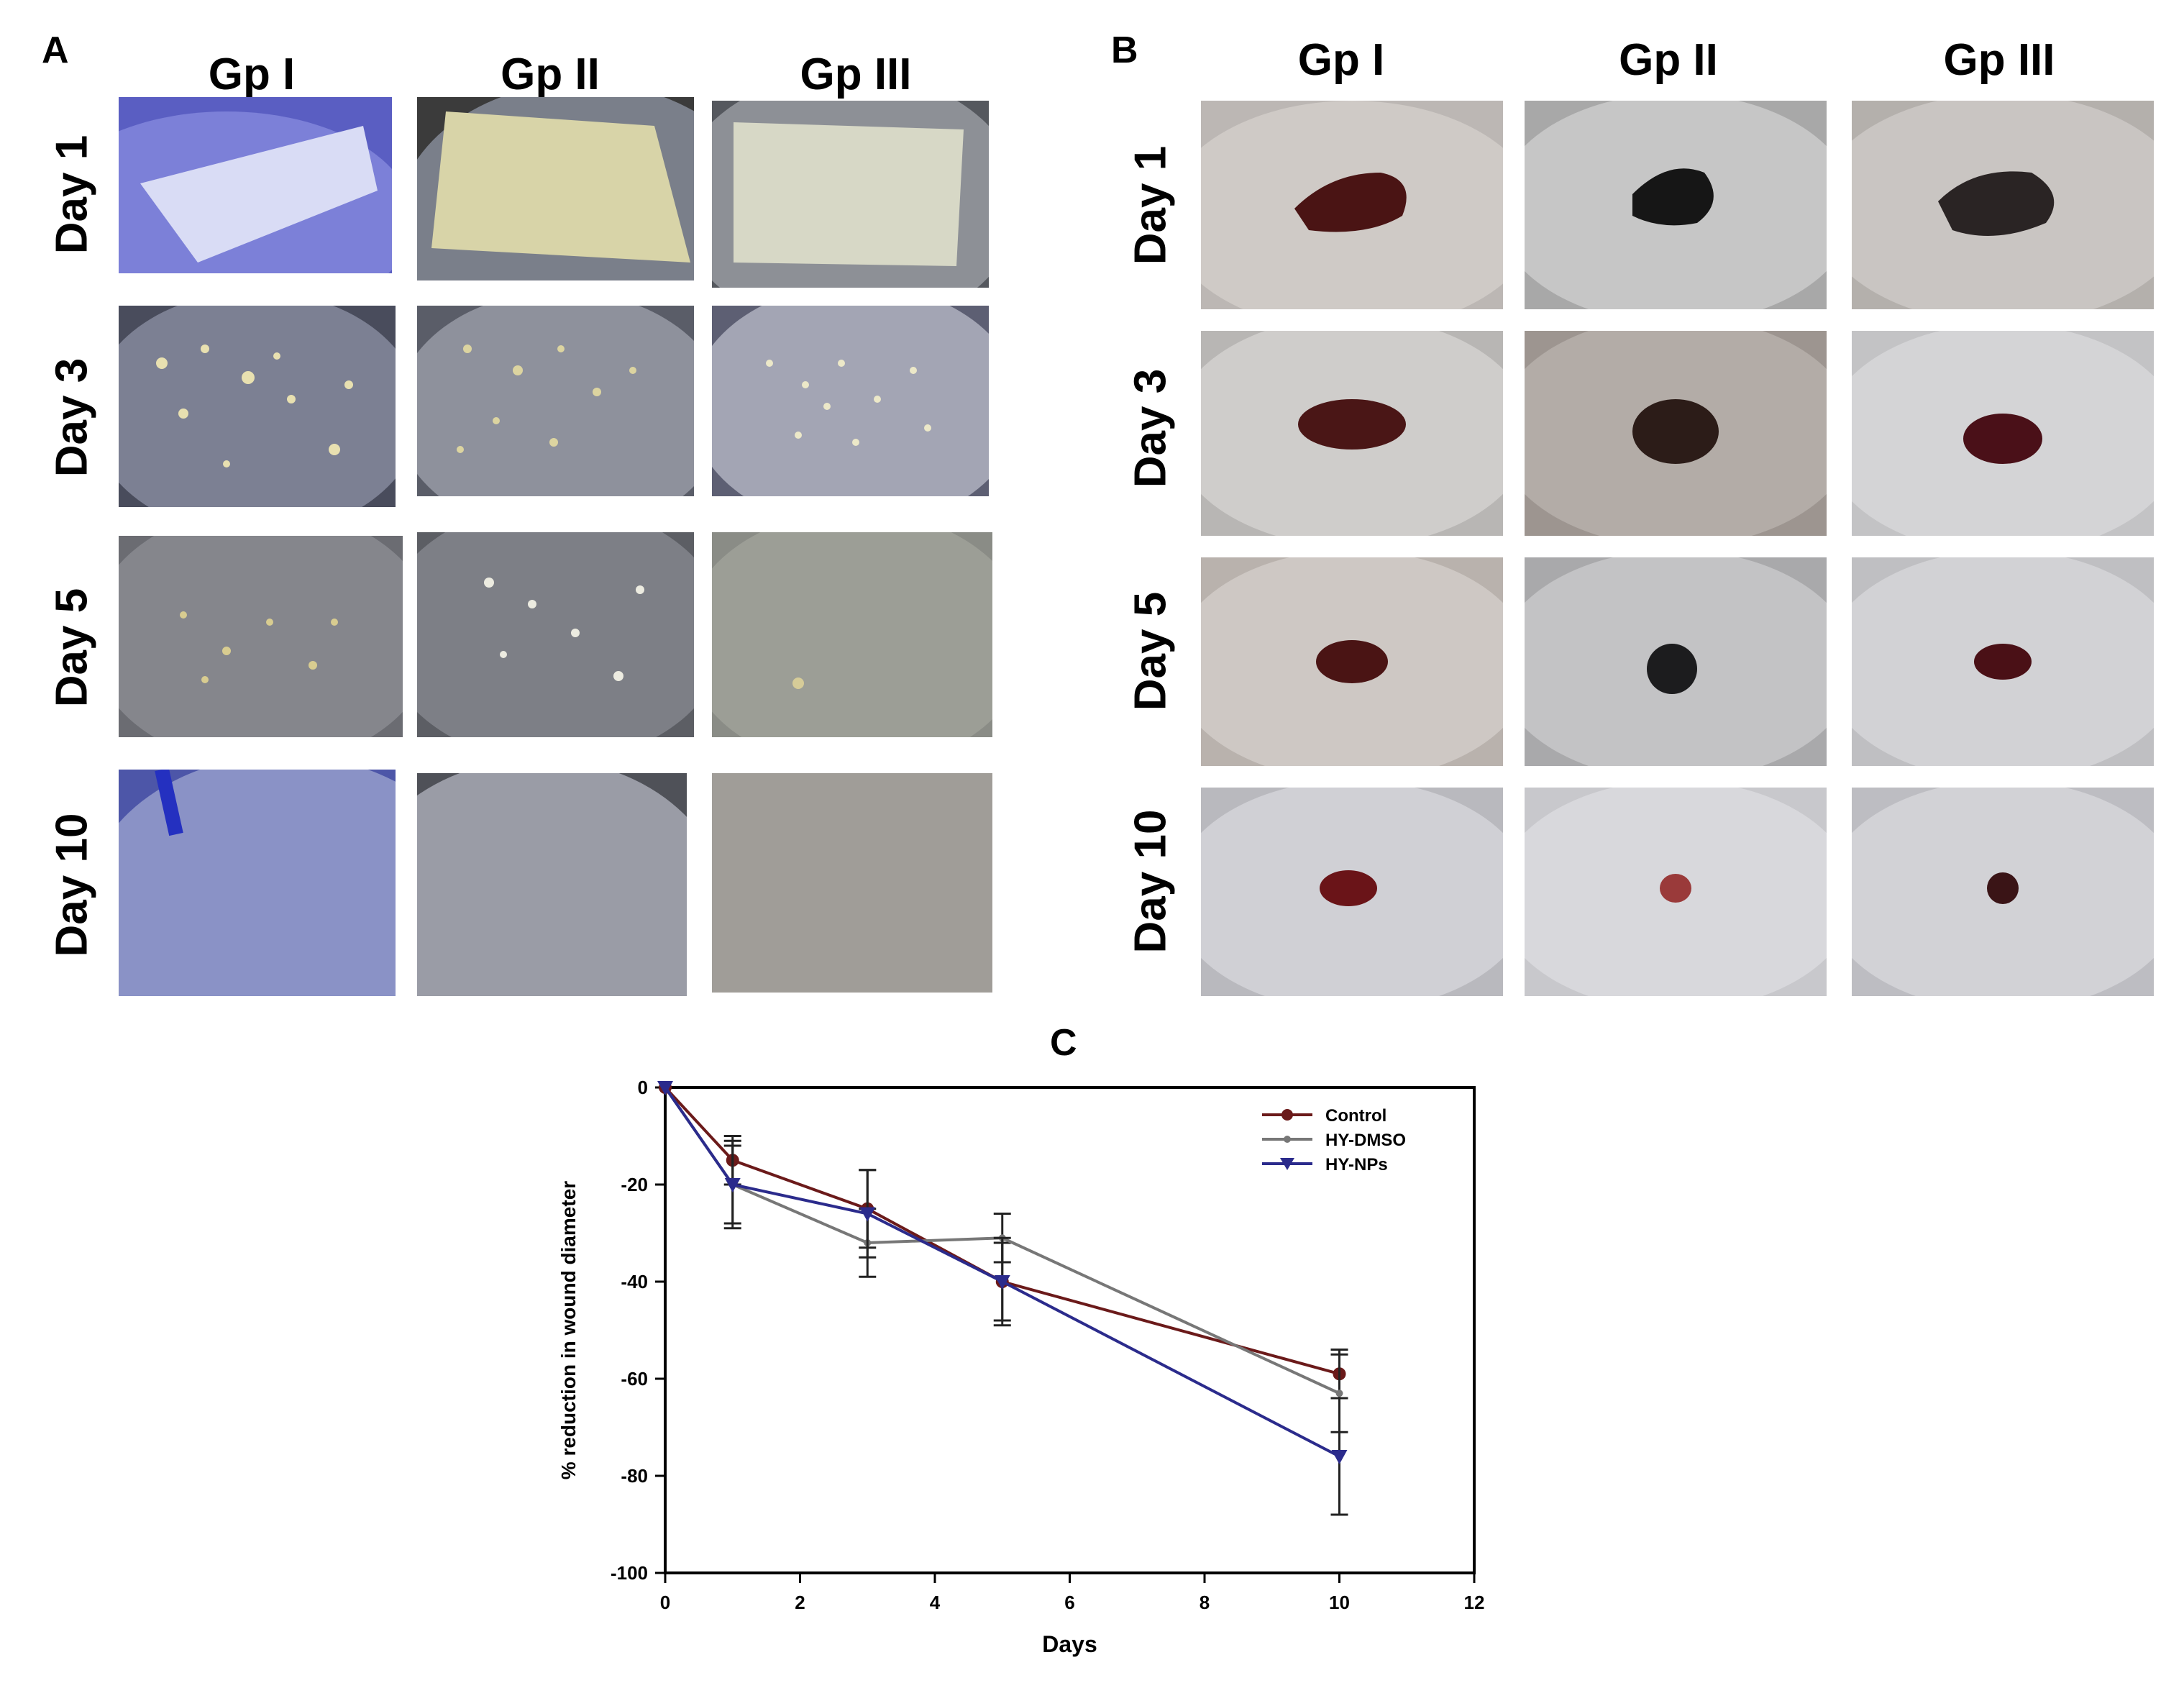 Image resolution: width=2184 pixels, height=1688 pixels. I want to click on y-tick-label: -60, so click(634, 1379).